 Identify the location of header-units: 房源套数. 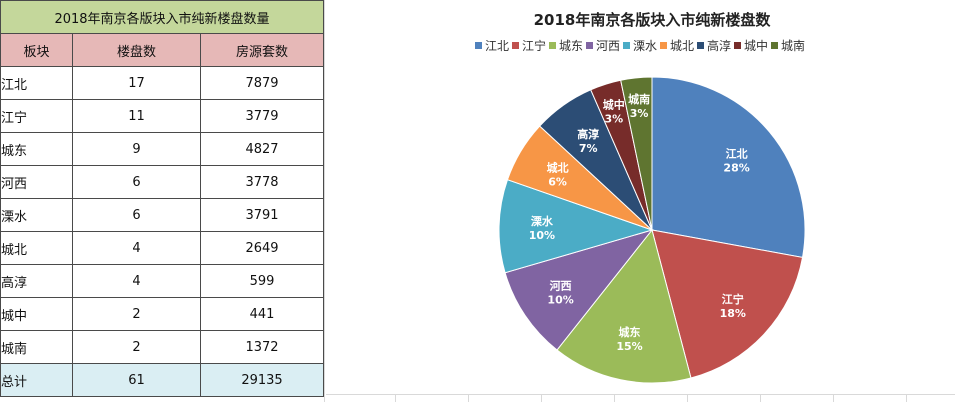
(262, 50).